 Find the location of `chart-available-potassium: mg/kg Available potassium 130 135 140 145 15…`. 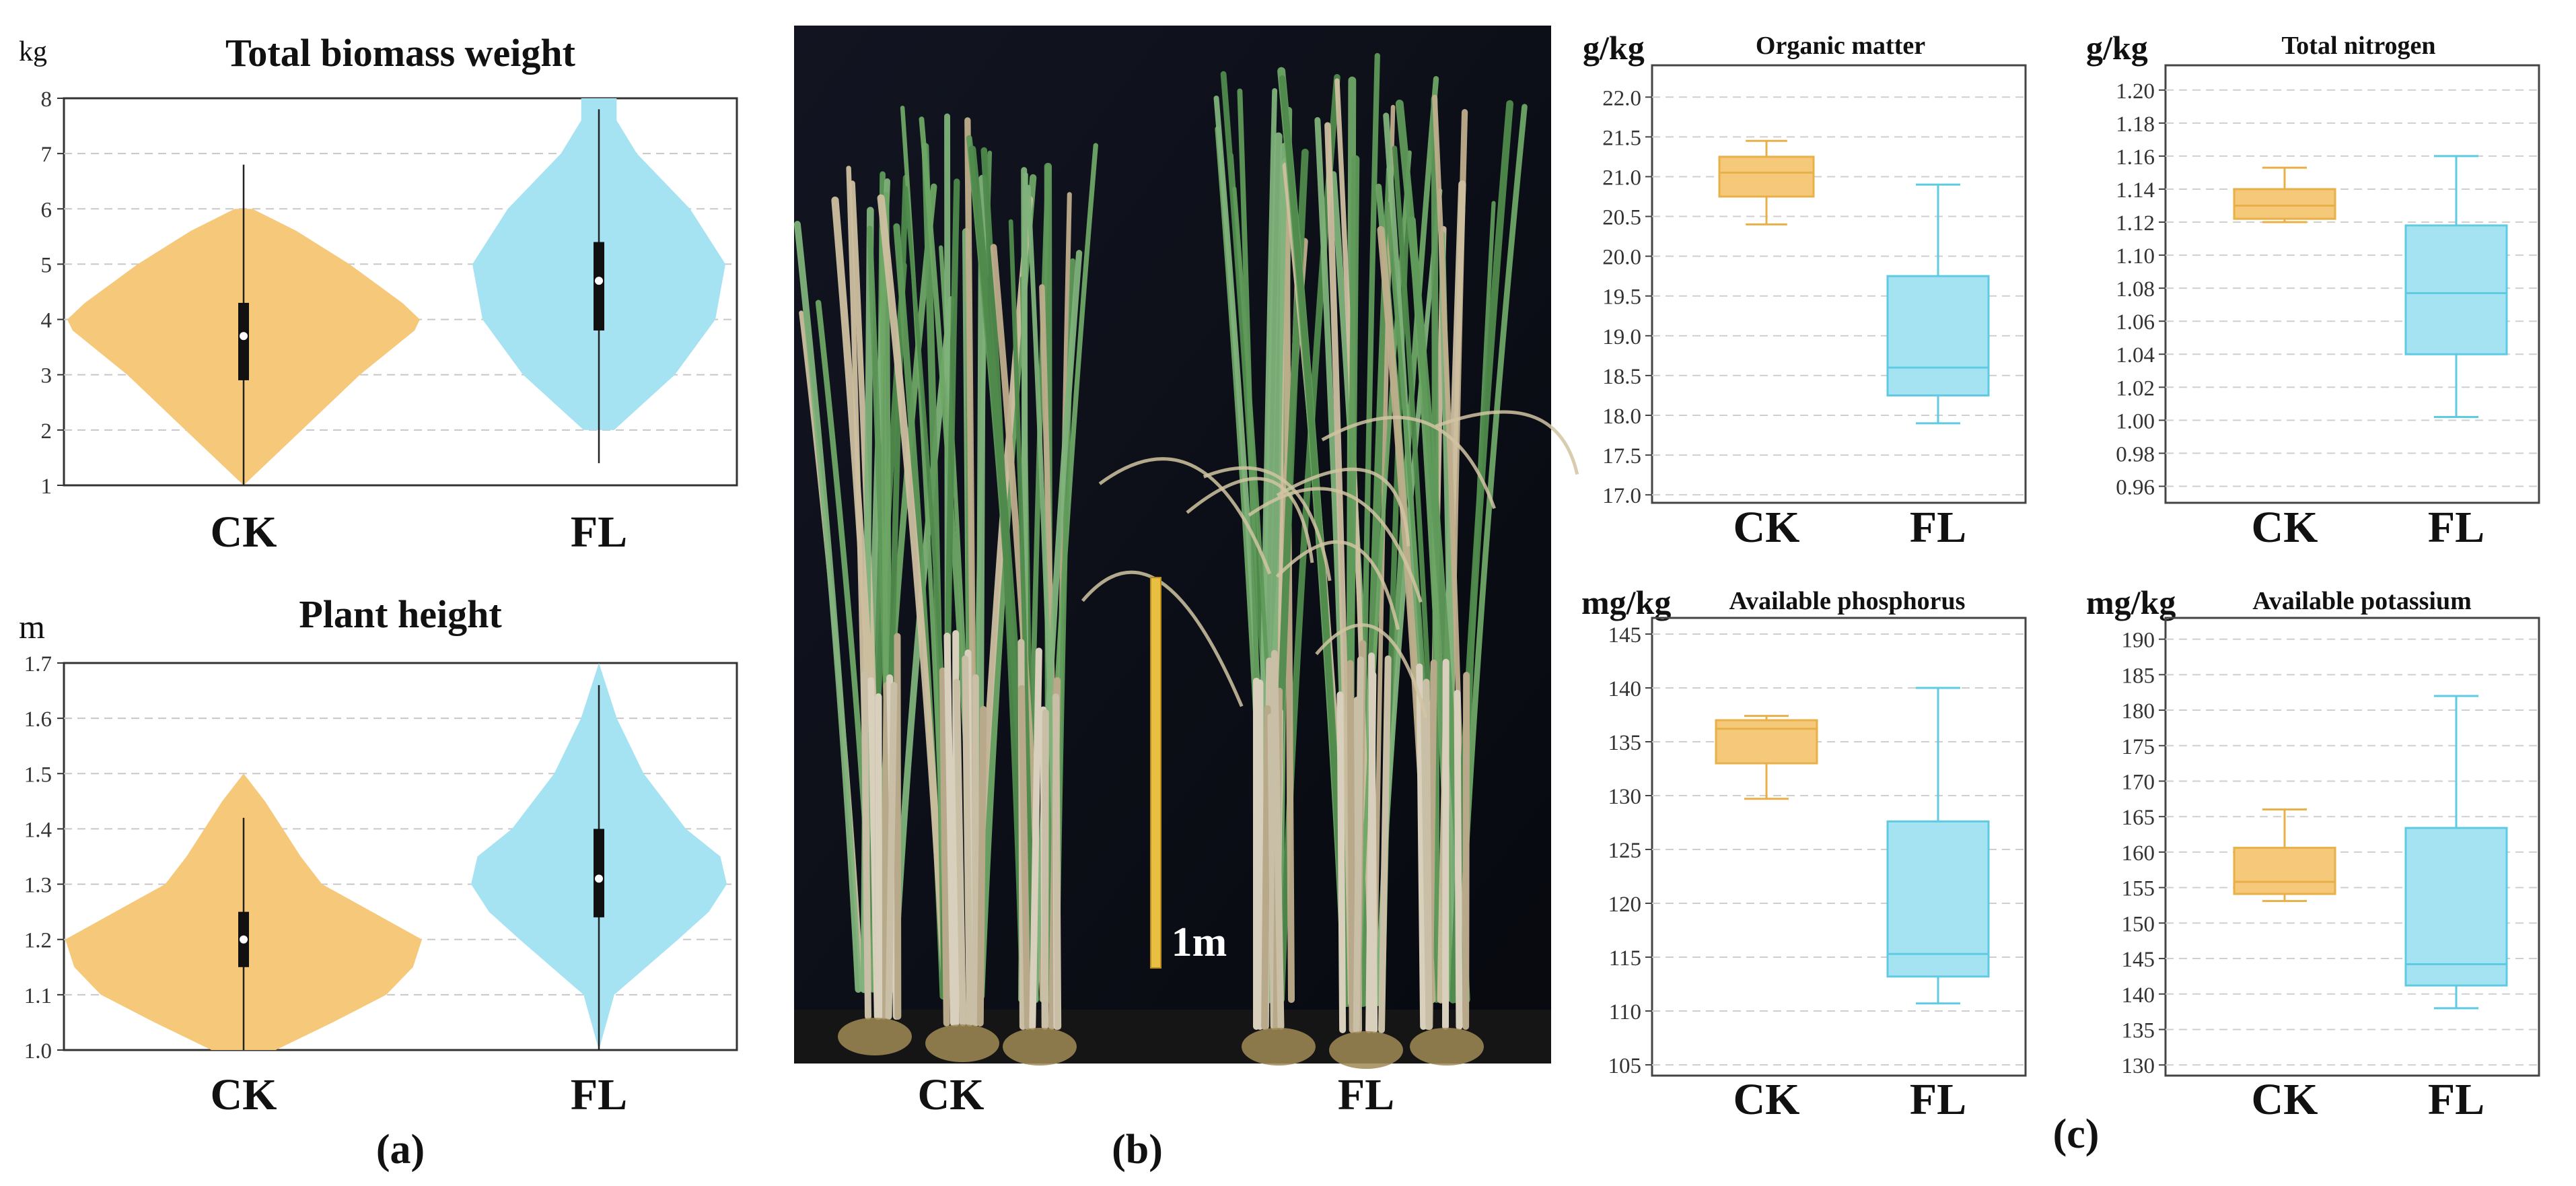

chart-available-potassium: mg/kg Available potassium 130 135 140 145 15… is located at coordinates (2313, 854).